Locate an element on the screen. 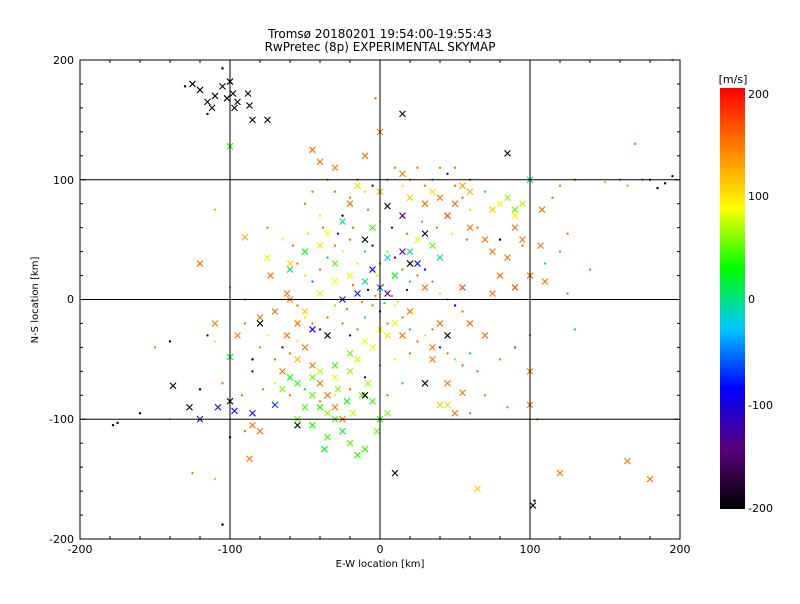 This screenshot has width=800, height=604. y-tick-label-3: 100 is located at coordinates (63, 180).